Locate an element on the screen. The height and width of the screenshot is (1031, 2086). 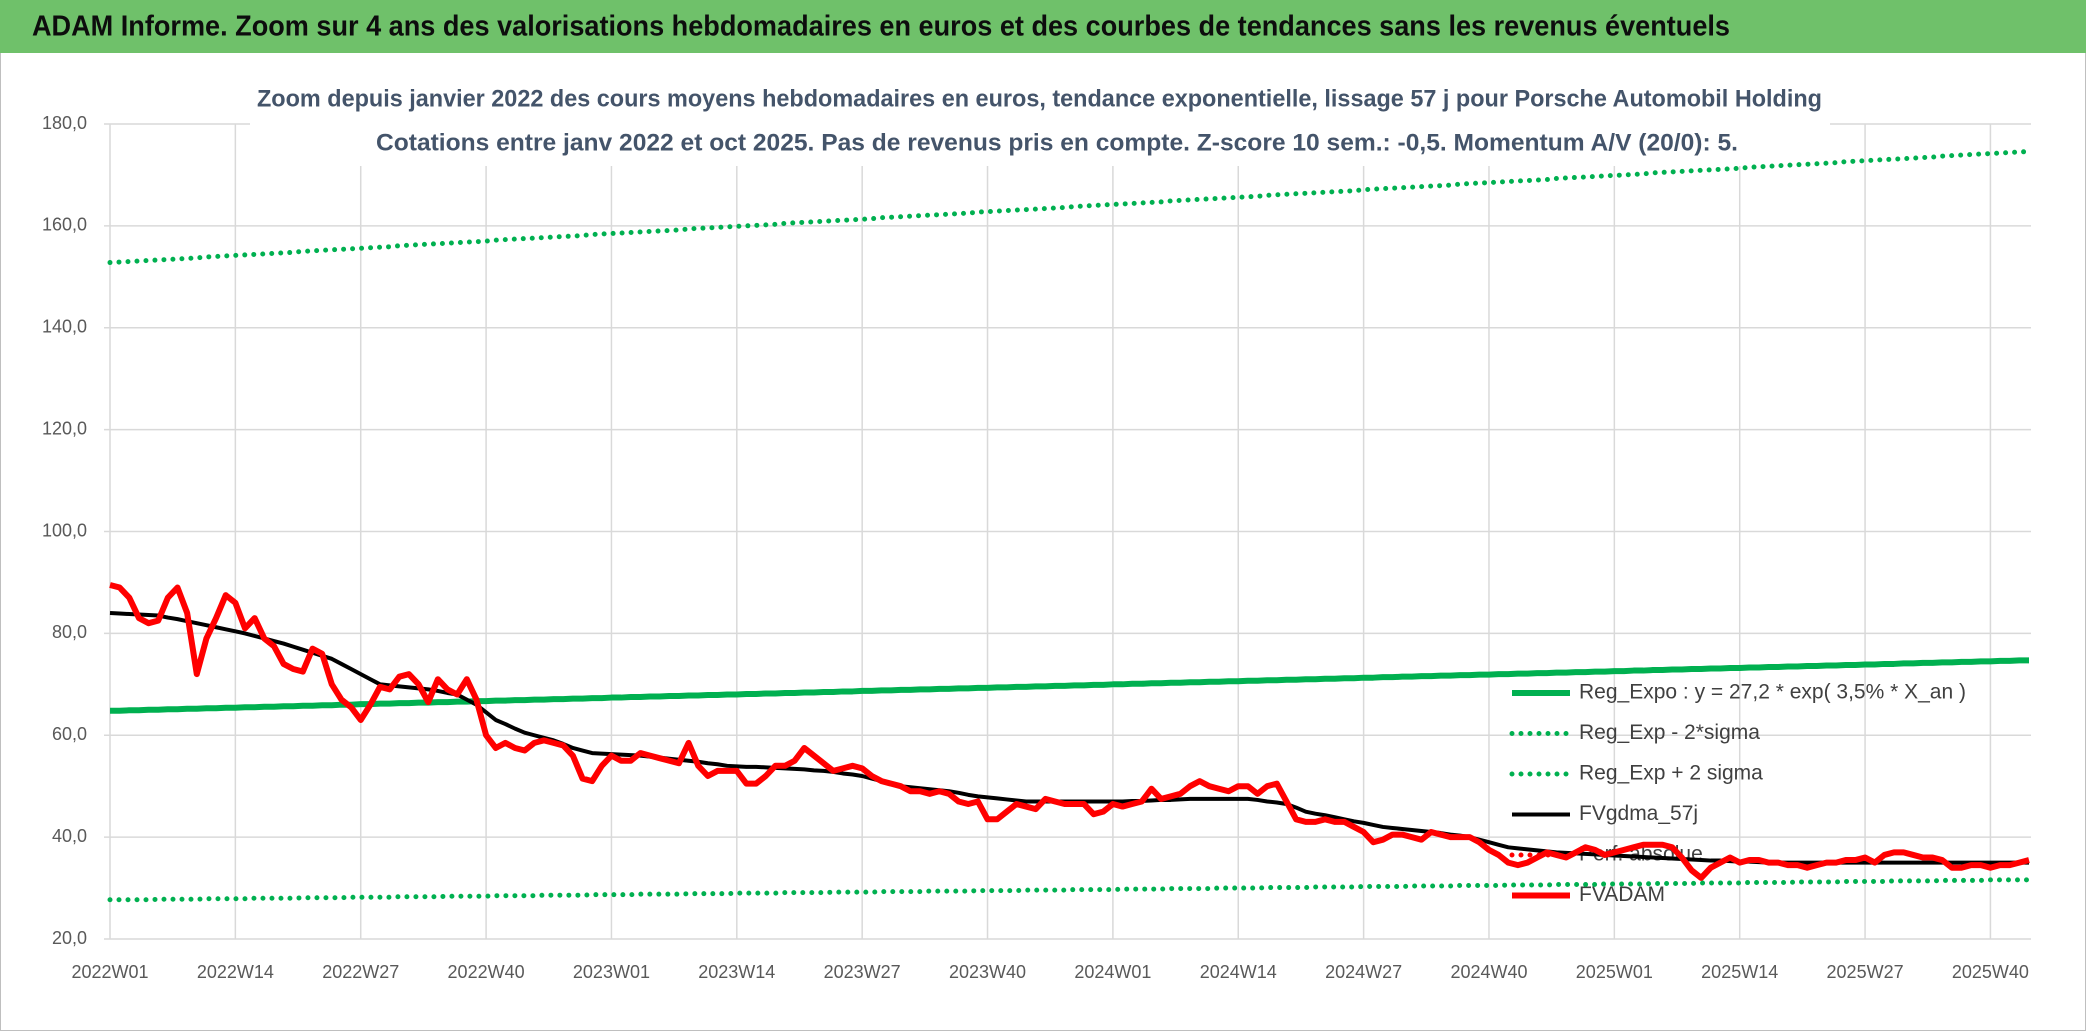
x-tick-label: 2024W27 is located at coordinates (1363, 972).